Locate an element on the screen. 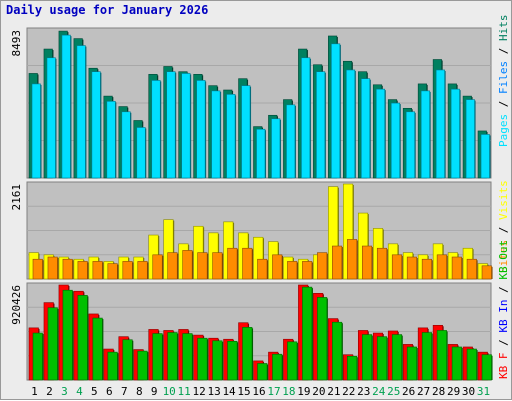 Image resolution: width=512 pixels, height=401 pixels. legend-item: KB Out is located at coordinates (503, 260).